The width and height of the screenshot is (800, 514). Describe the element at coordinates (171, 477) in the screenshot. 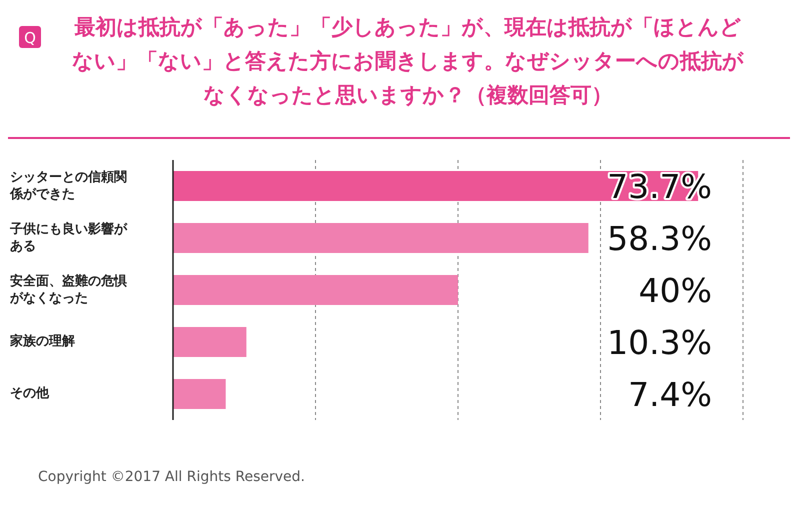

I see `text: Copyright ©2017 All Rights Reserved.` at that location.